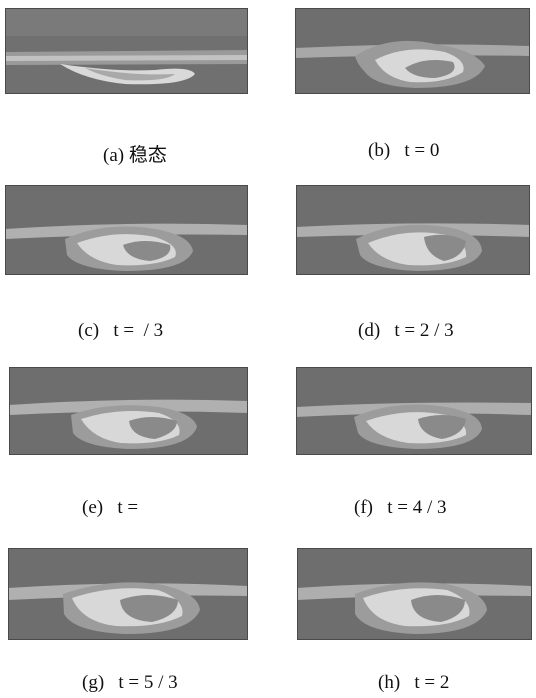 The width and height of the screenshot is (536, 698). I want to click on panel-h-contour-image, so click(414, 594).